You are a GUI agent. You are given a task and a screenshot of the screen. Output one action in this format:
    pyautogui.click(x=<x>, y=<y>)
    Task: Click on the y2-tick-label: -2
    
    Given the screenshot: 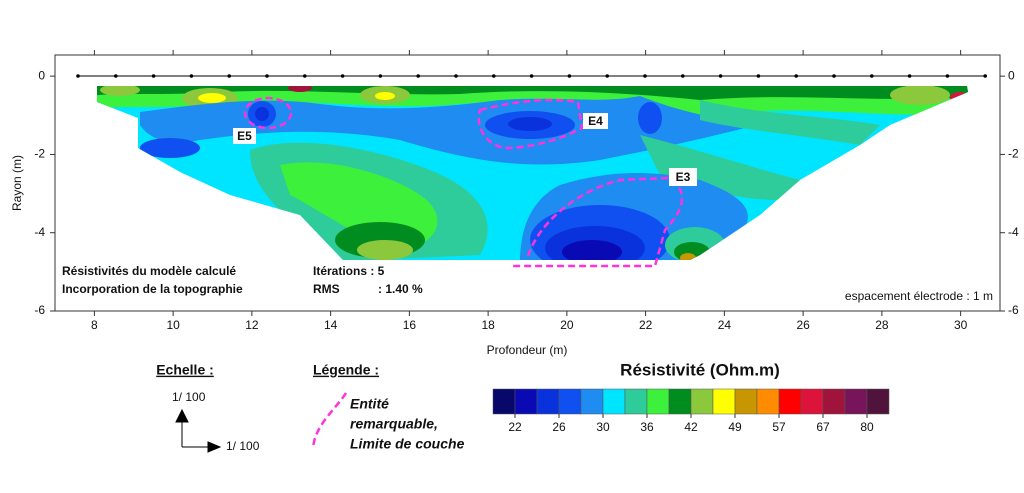 What is the action you would take?
    pyautogui.click(x=1013, y=154)
    